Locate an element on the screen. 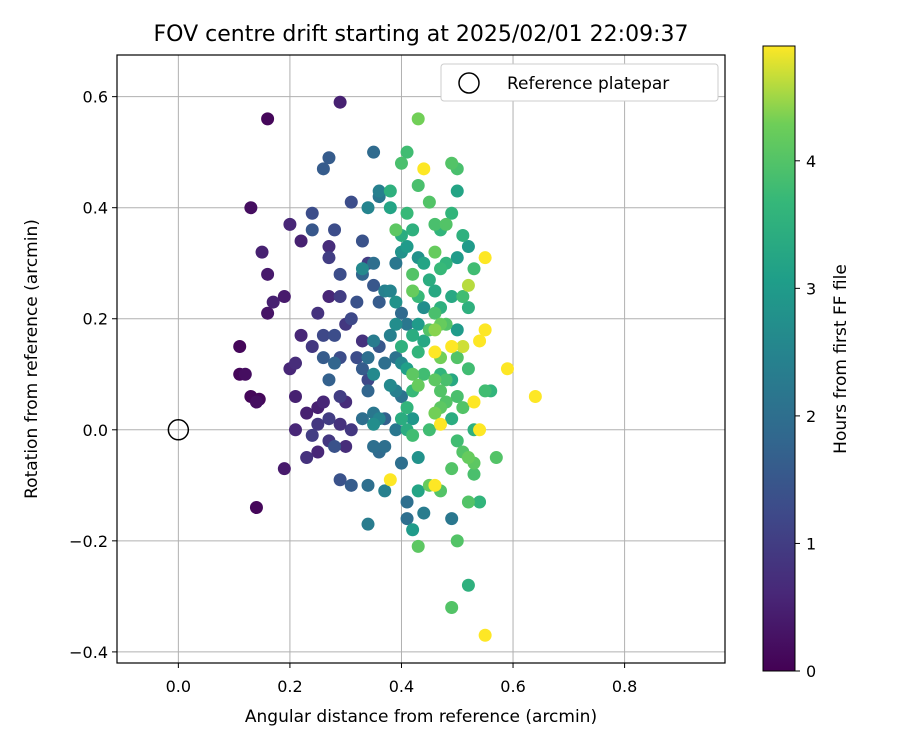  colorbar-label: Hours from first FF file is located at coordinates (841, 359).